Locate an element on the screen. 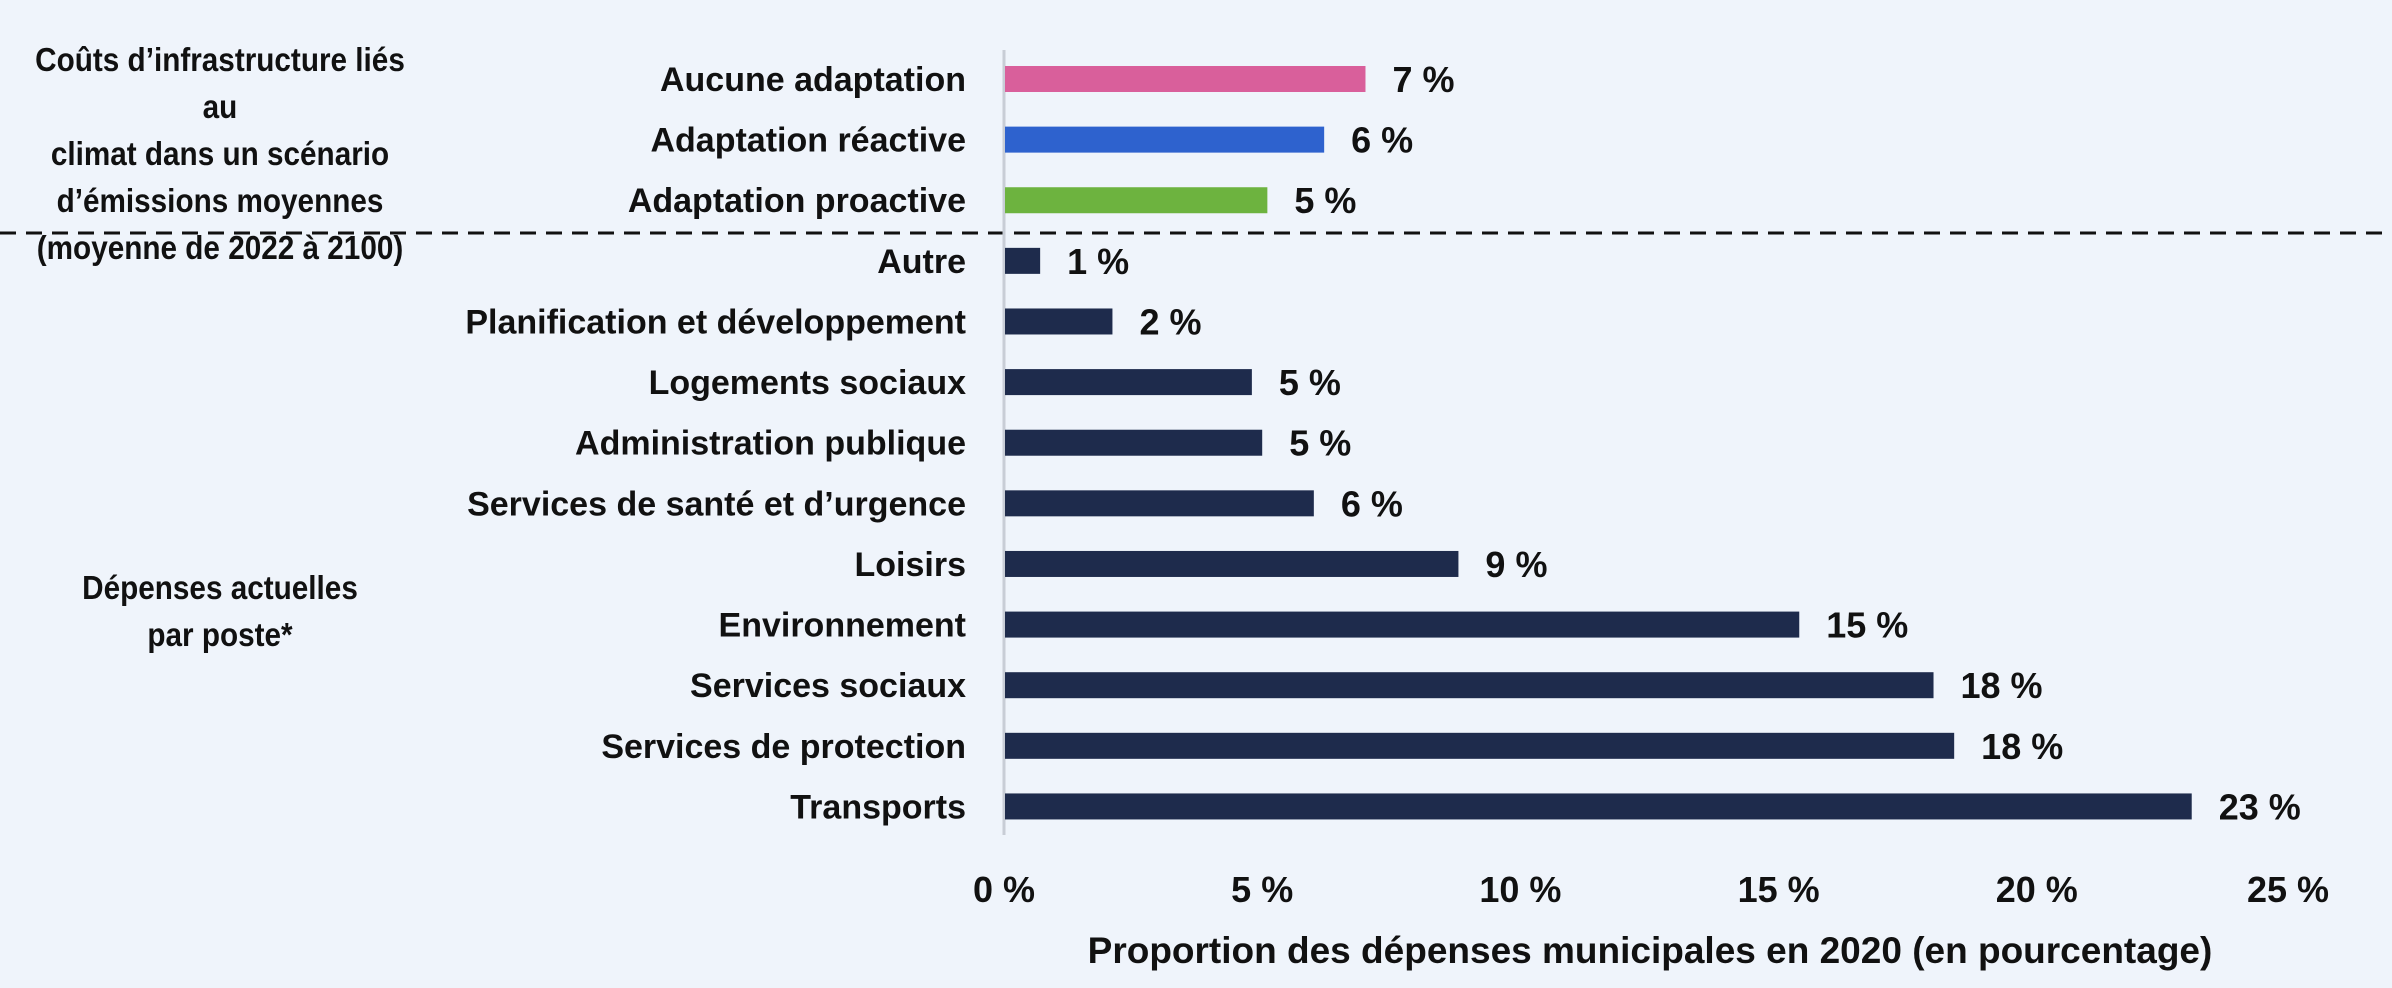 Image resolution: width=2392 pixels, height=988 pixels. group-label-climate-line-2: climat dans un scénario is located at coordinates (220, 153).